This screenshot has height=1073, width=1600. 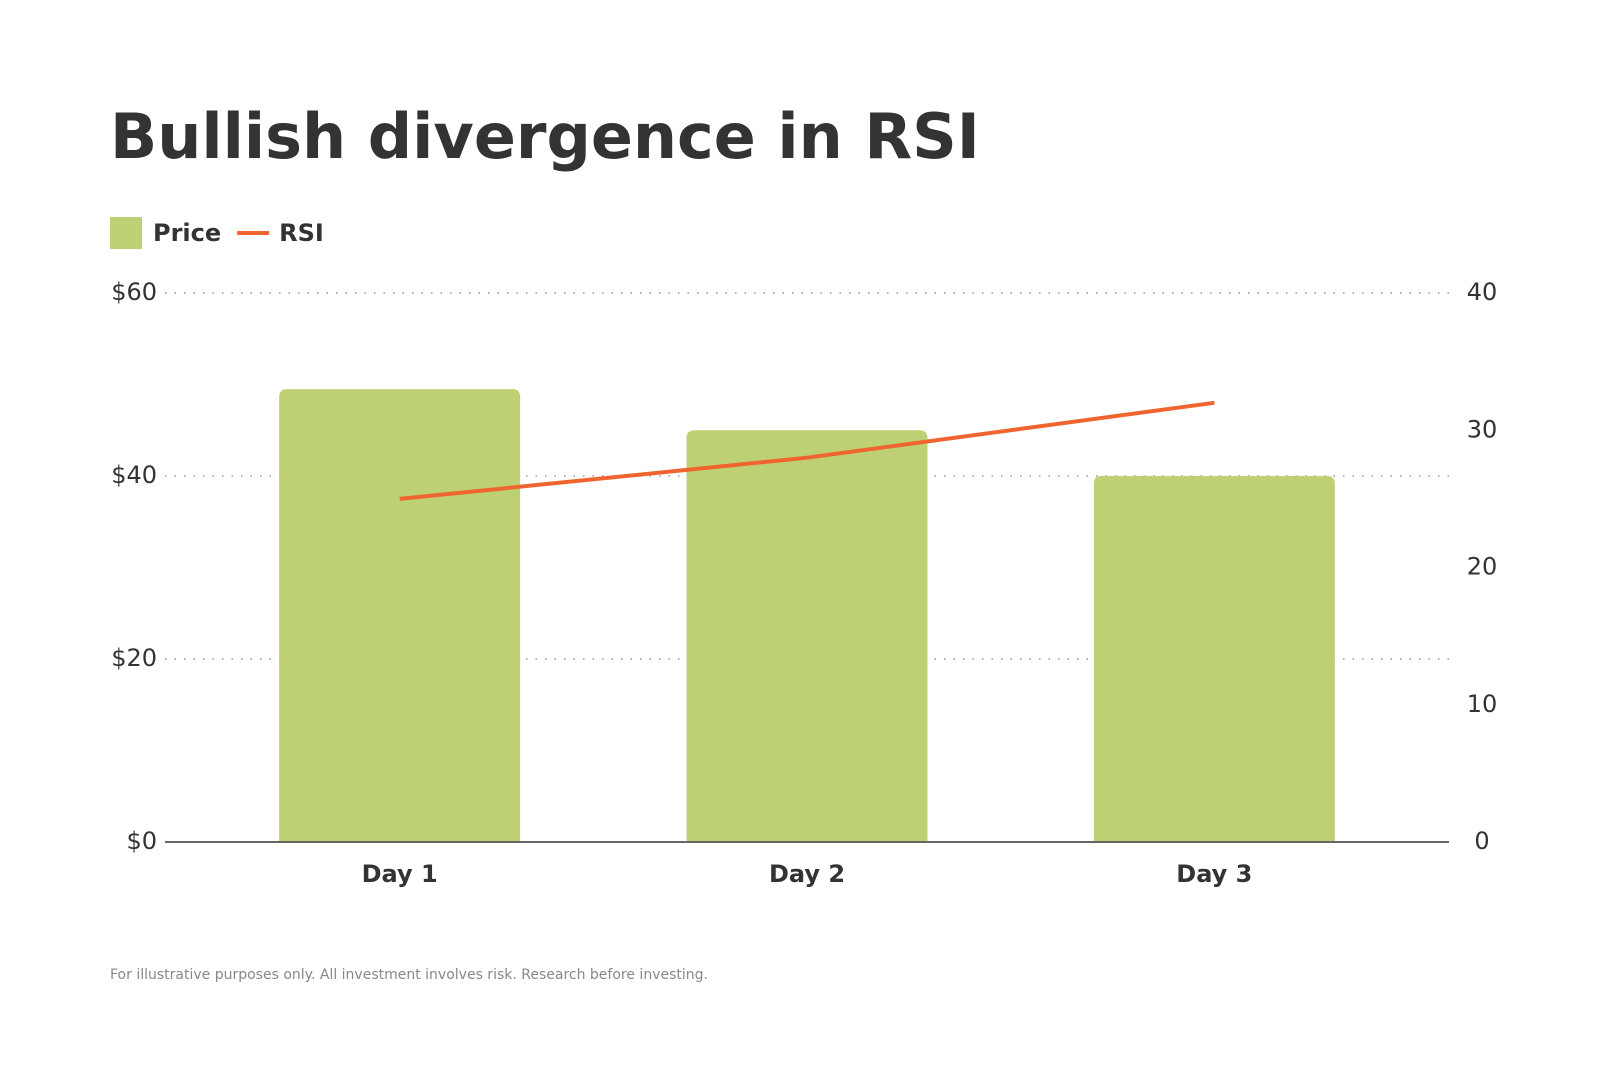 What do you see at coordinates (545, 136) in the screenshot?
I see `chart-title: Bullish divergence in RSI` at bounding box center [545, 136].